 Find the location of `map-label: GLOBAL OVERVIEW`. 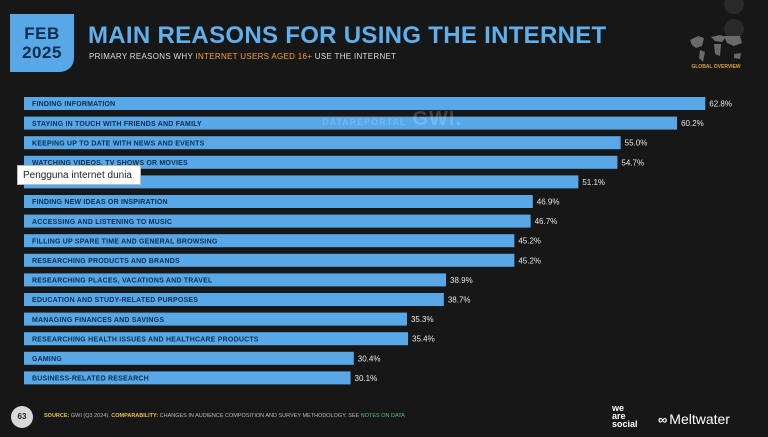

map-label: GLOBAL OVERVIEW is located at coordinates (716, 67).